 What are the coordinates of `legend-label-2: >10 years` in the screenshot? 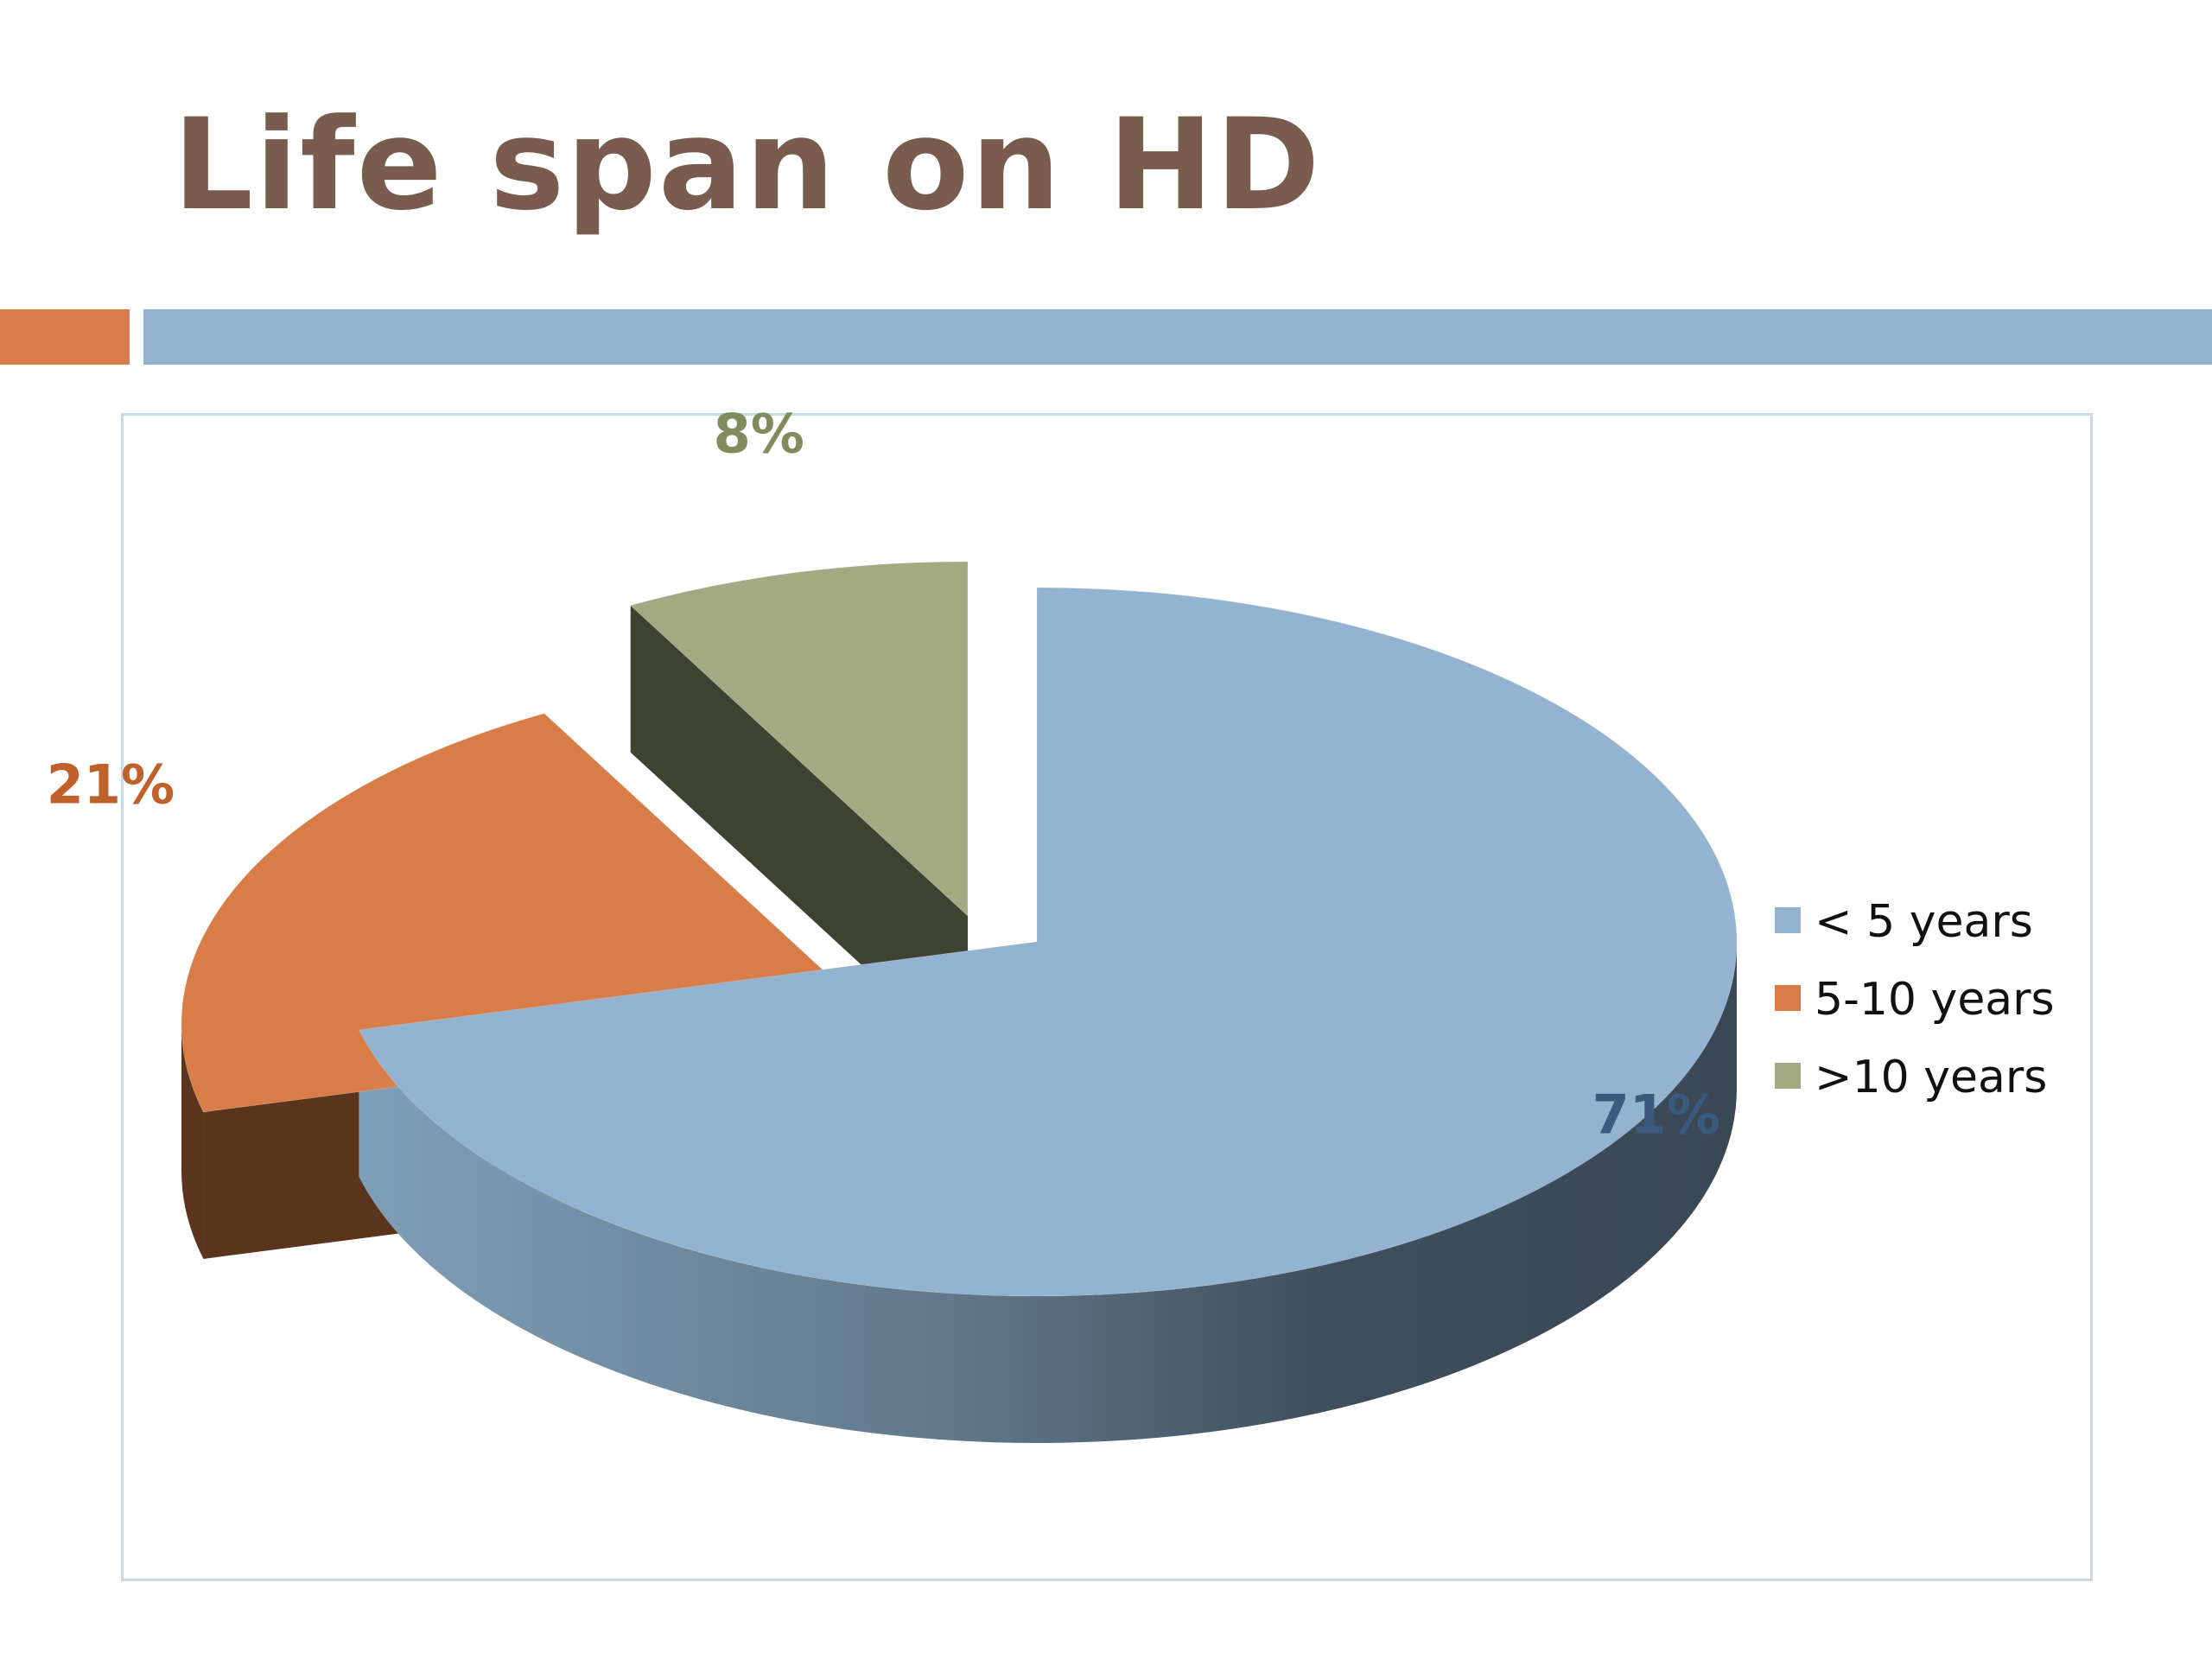 It's located at (1931, 1077).